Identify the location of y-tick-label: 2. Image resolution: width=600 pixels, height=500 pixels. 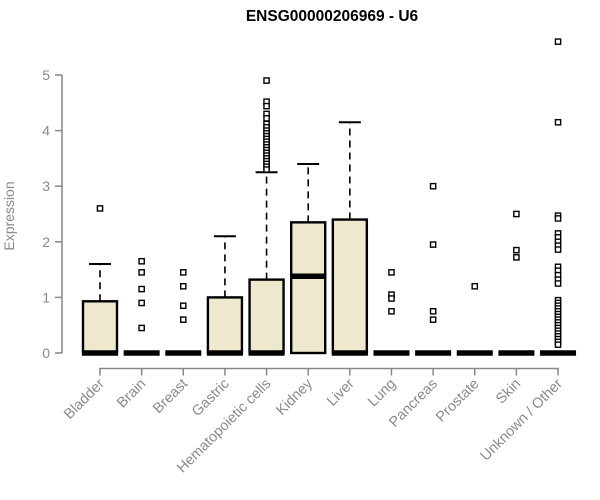
(46, 242).